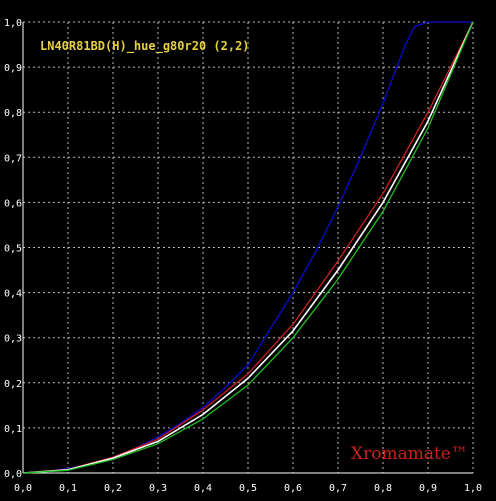  Describe the element at coordinates (158, 488) in the screenshot. I see `x-tick-label: 0,3` at that location.